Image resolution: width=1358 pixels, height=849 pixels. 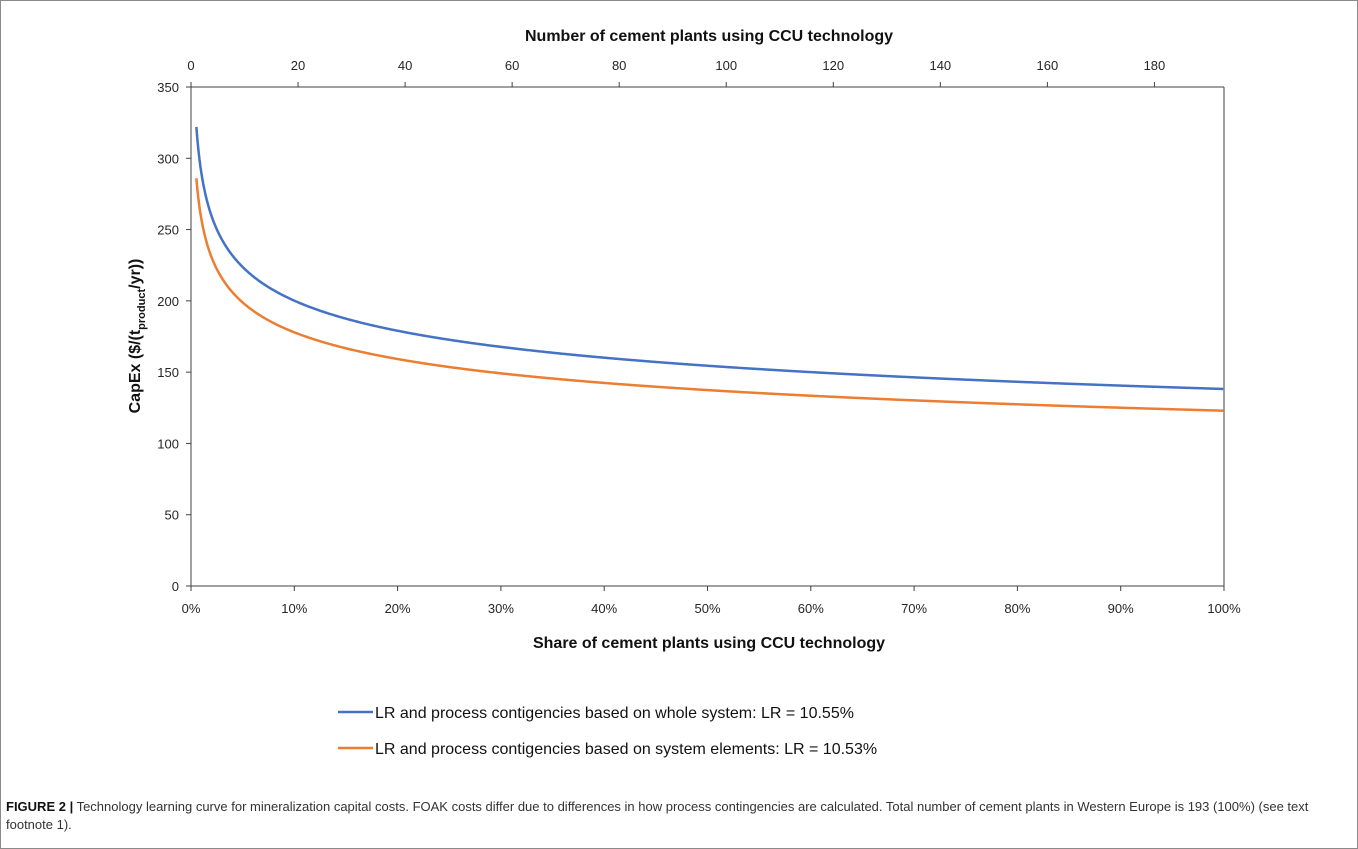 What do you see at coordinates (191, 608) in the screenshot?
I see `x-tick-label: 0%` at bounding box center [191, 608].